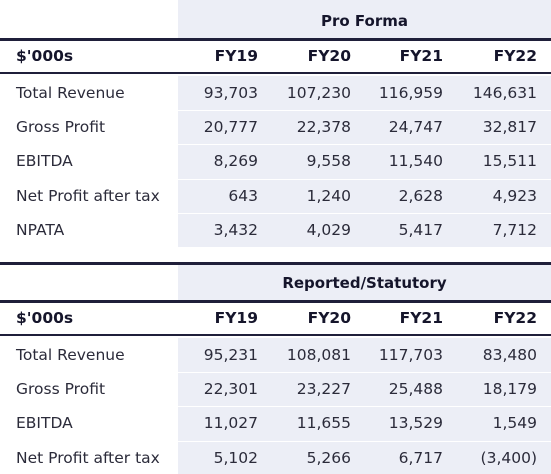 The width and height of the screenshot is (551, 474). I want to click on top-rule, so click(275, 263).